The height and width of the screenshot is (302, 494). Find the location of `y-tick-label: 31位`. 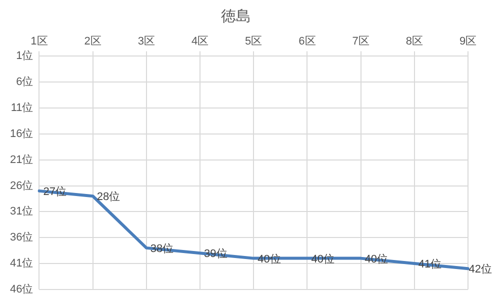

y-tick-label: 31位 is located at coordinates (22, 212).